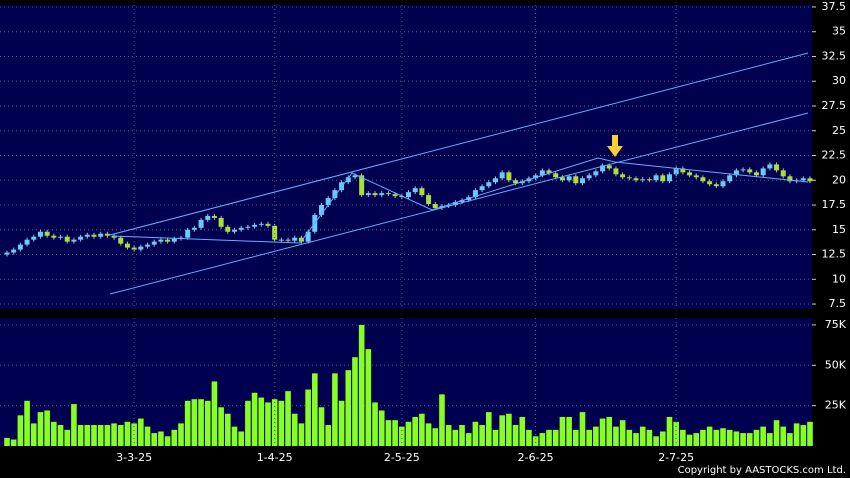 The height and width of the screenshot is (478, 850). What do you see at coordinates (834, 6) in the screenshot?
I see `y-tick-label: 37.5` at bounding box center [834, 6].